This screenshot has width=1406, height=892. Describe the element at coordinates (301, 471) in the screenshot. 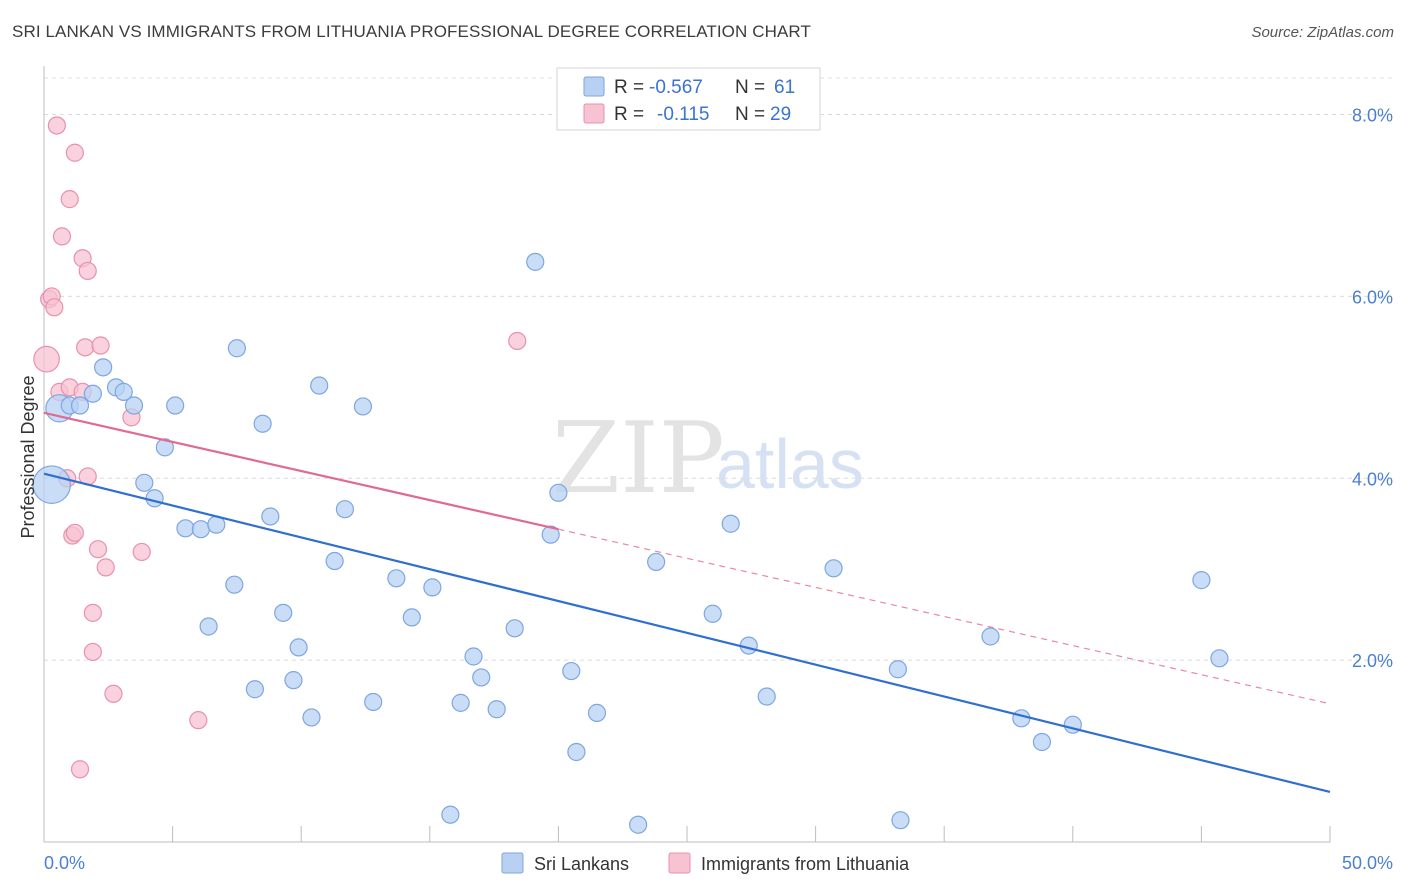

I see `lithuania-trend-line-solid` at that location.